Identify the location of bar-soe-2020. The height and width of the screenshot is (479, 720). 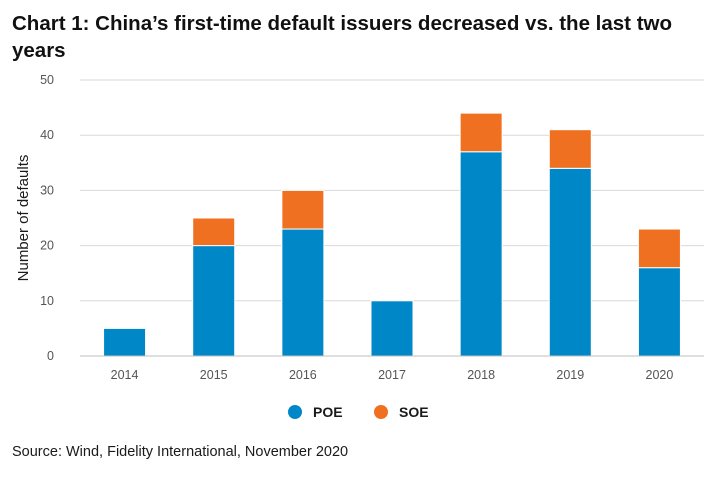
(659, 248).